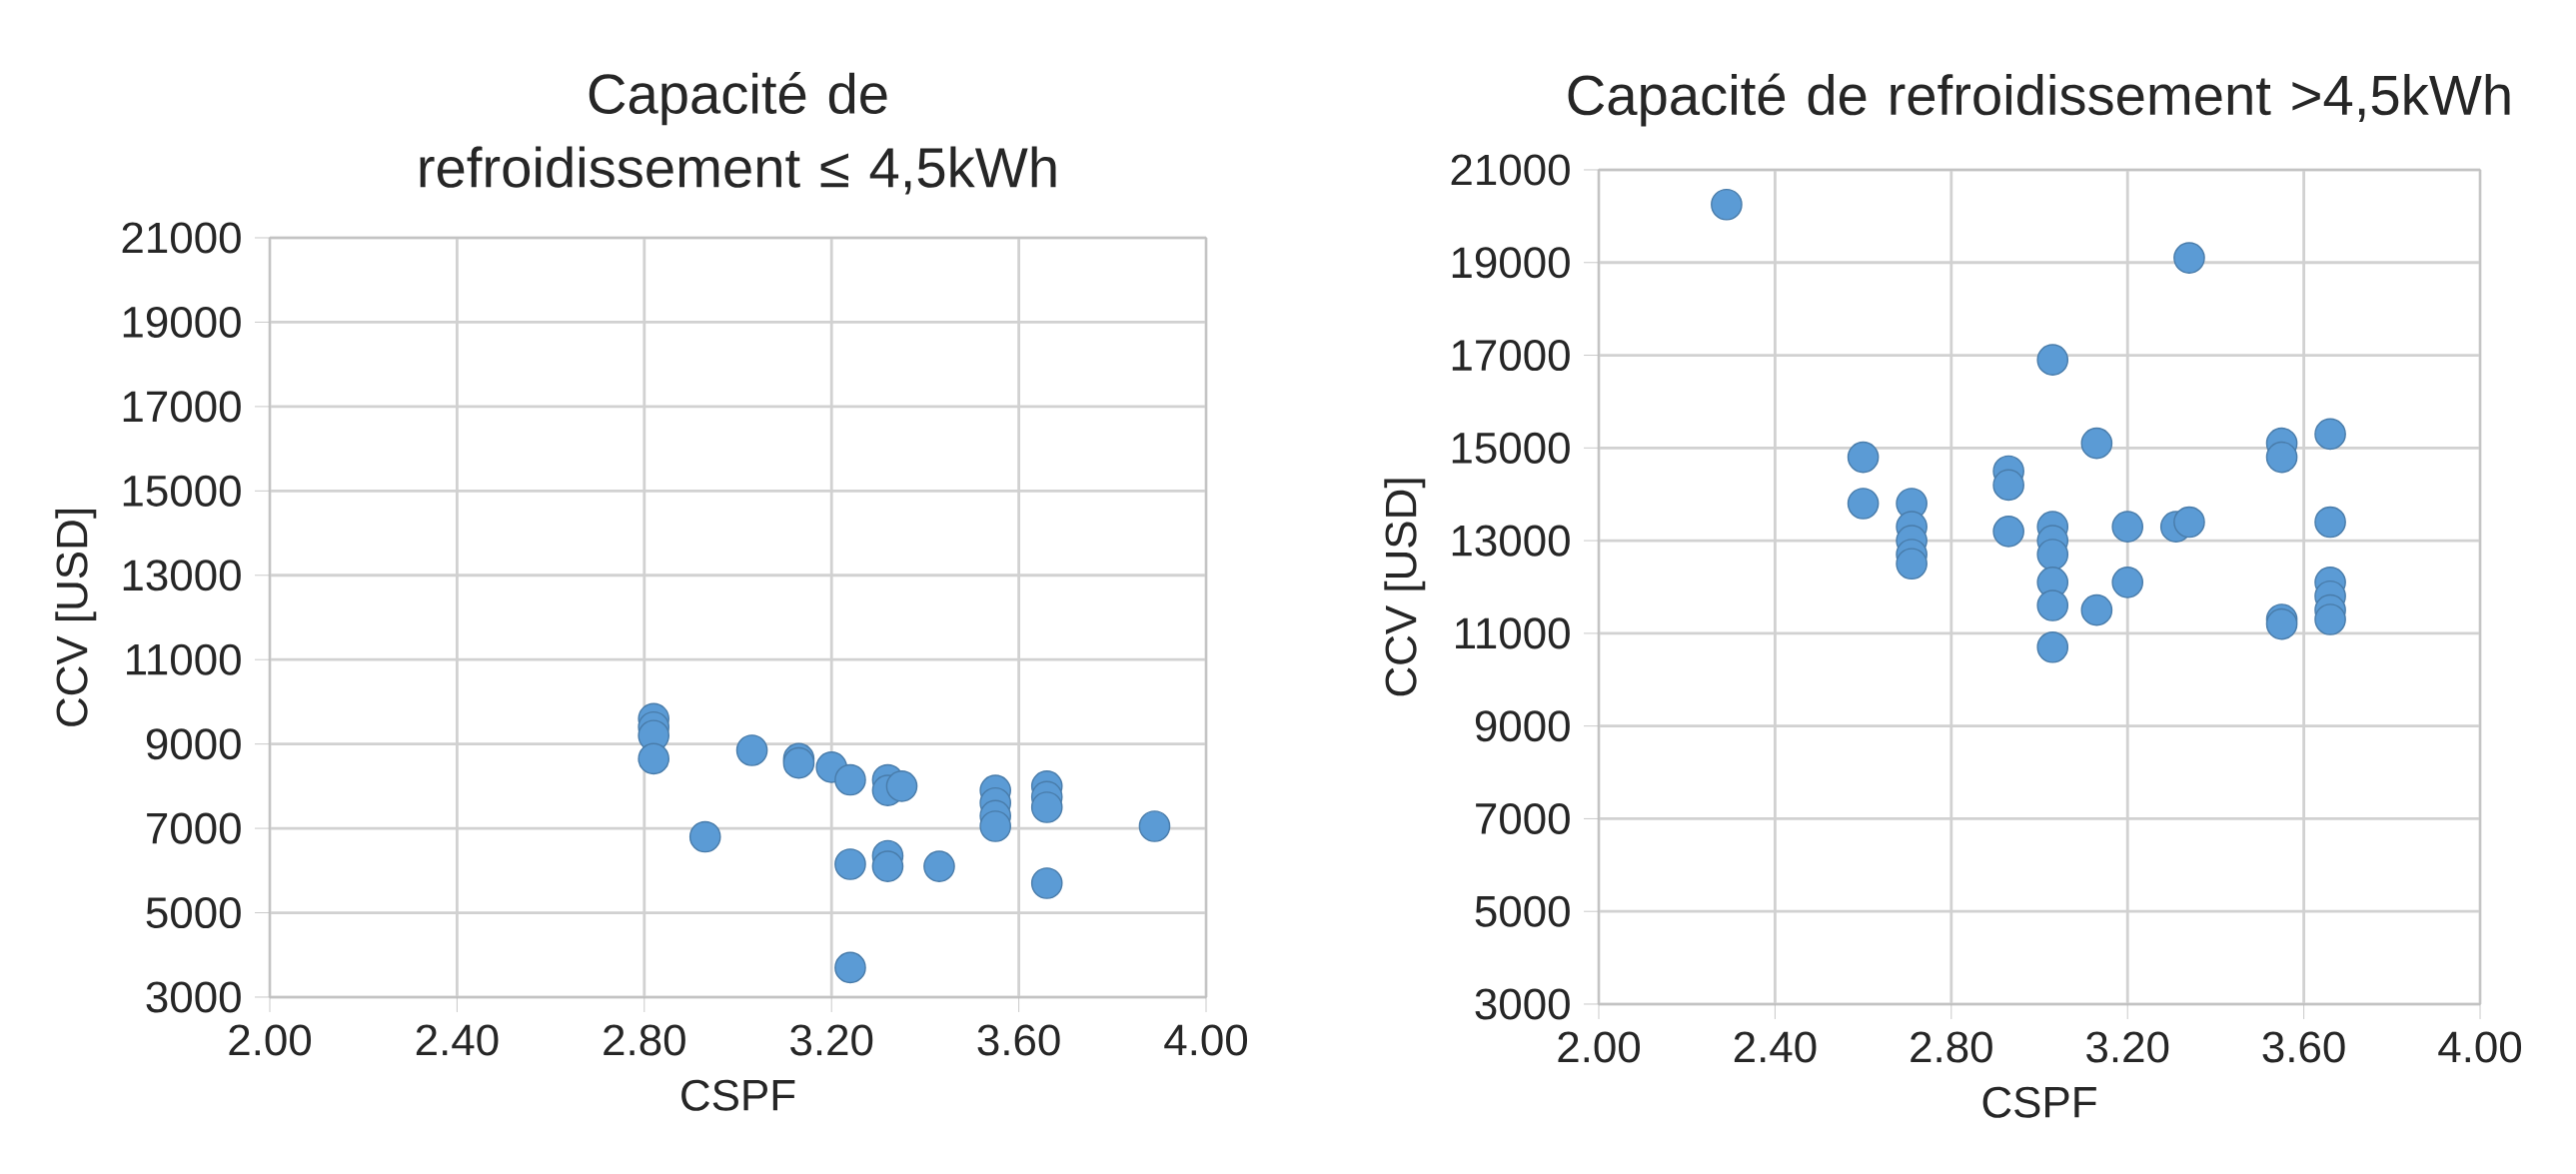 The image size is (2576, 1174). Describe the element at coordinates (738, 133) in the screenshot. I see `chart-title: Capacité de refroidissement ≤ 4,5kWh` at that location.